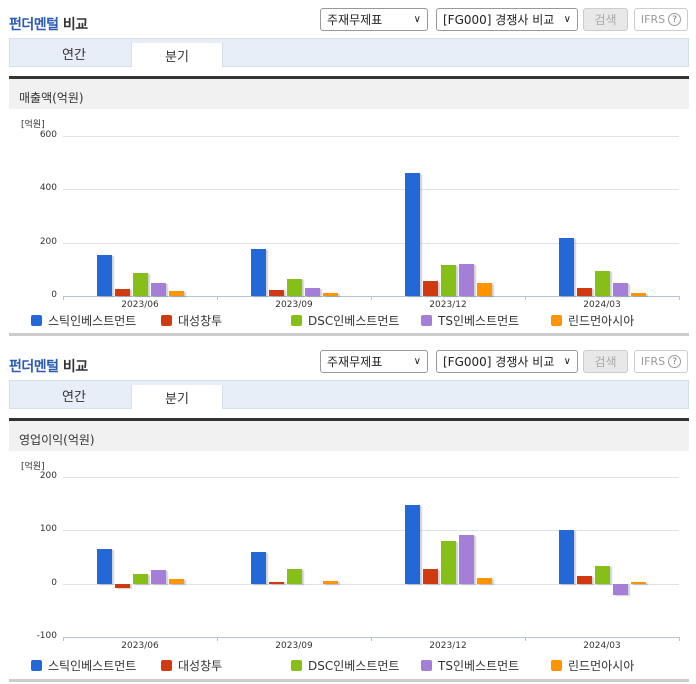 The image size is (696, 684). What do you see at coordinates (294, 646) in the screenshot?
I see `x-tick-label: 2023/09` at bounding box center [294, 646].